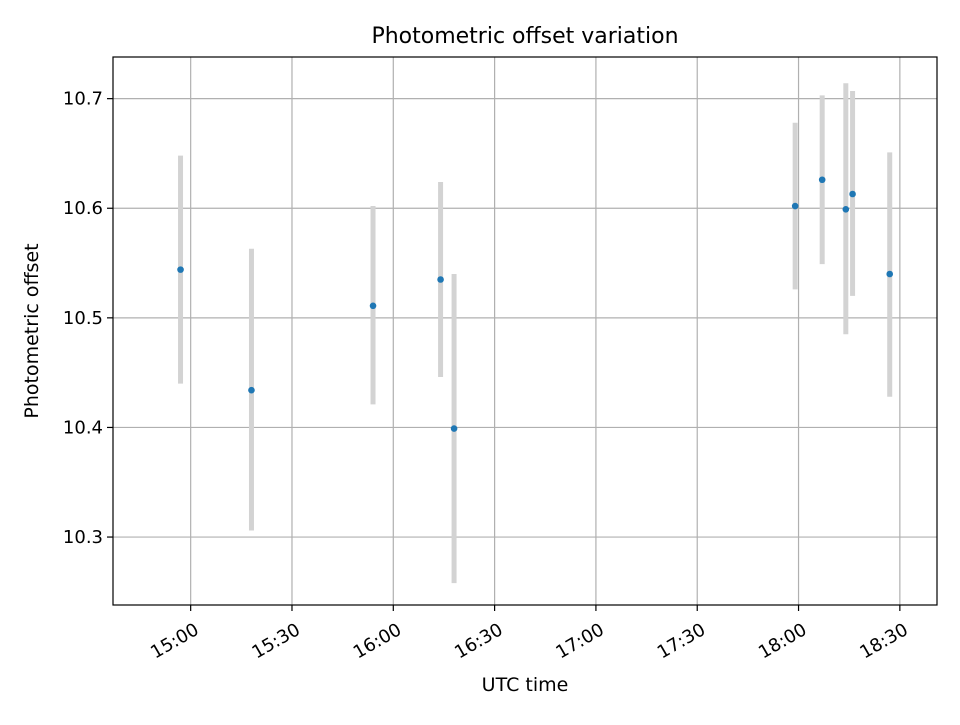 The image size is (960, 725). What do you see at coordinates (478, 641) in the screenshot?
I see `x-tick-label: 16:30` at bounding box center [478, 641].